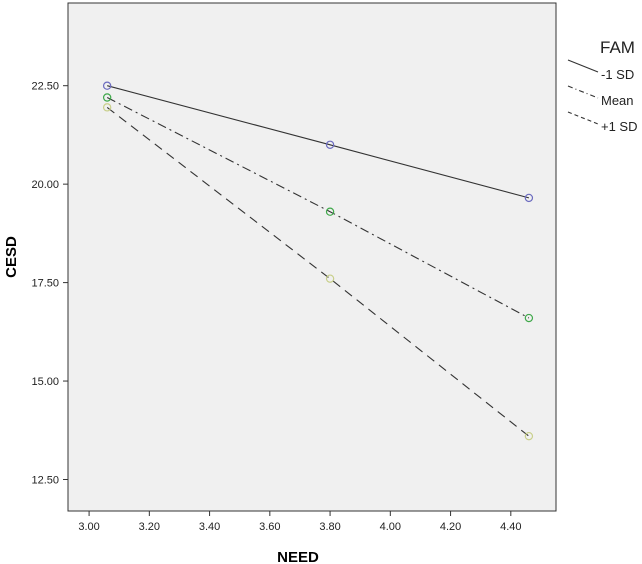  Describe the element at coordinates (45, 185) in the screenshot. I see `y-tick-label: 20.00` at that location.